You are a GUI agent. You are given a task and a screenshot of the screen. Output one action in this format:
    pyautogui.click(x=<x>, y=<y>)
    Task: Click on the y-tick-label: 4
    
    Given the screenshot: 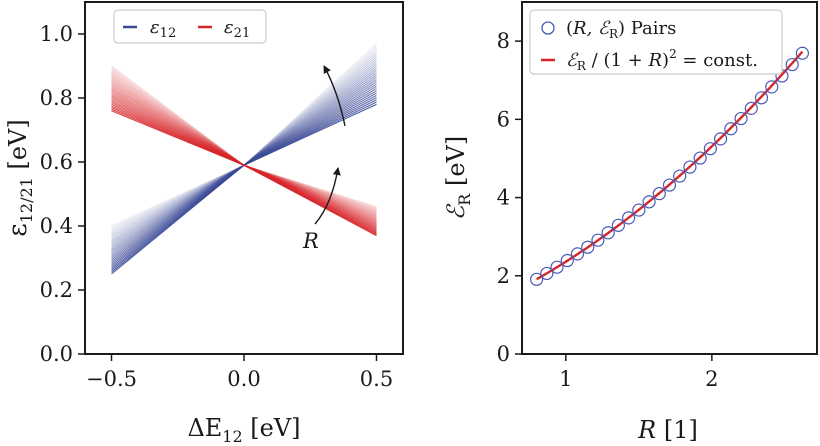 What is the action you would take?
    pyautogui.click(x=503, y=198)
    